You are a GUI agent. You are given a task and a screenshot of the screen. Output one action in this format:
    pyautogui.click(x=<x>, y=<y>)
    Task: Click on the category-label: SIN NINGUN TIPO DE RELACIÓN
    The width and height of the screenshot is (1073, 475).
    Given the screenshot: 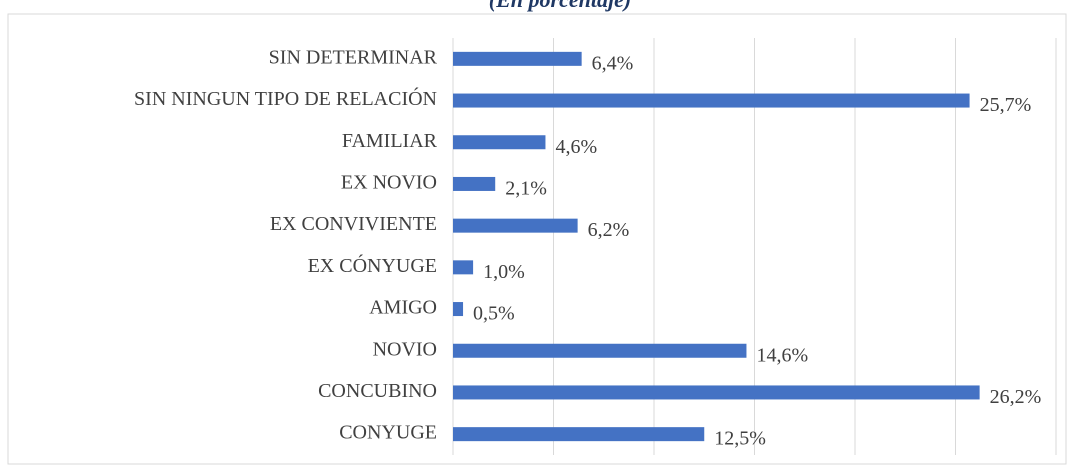 What is the action you would take?
    pyautogui.click(x=285, y=98)
    